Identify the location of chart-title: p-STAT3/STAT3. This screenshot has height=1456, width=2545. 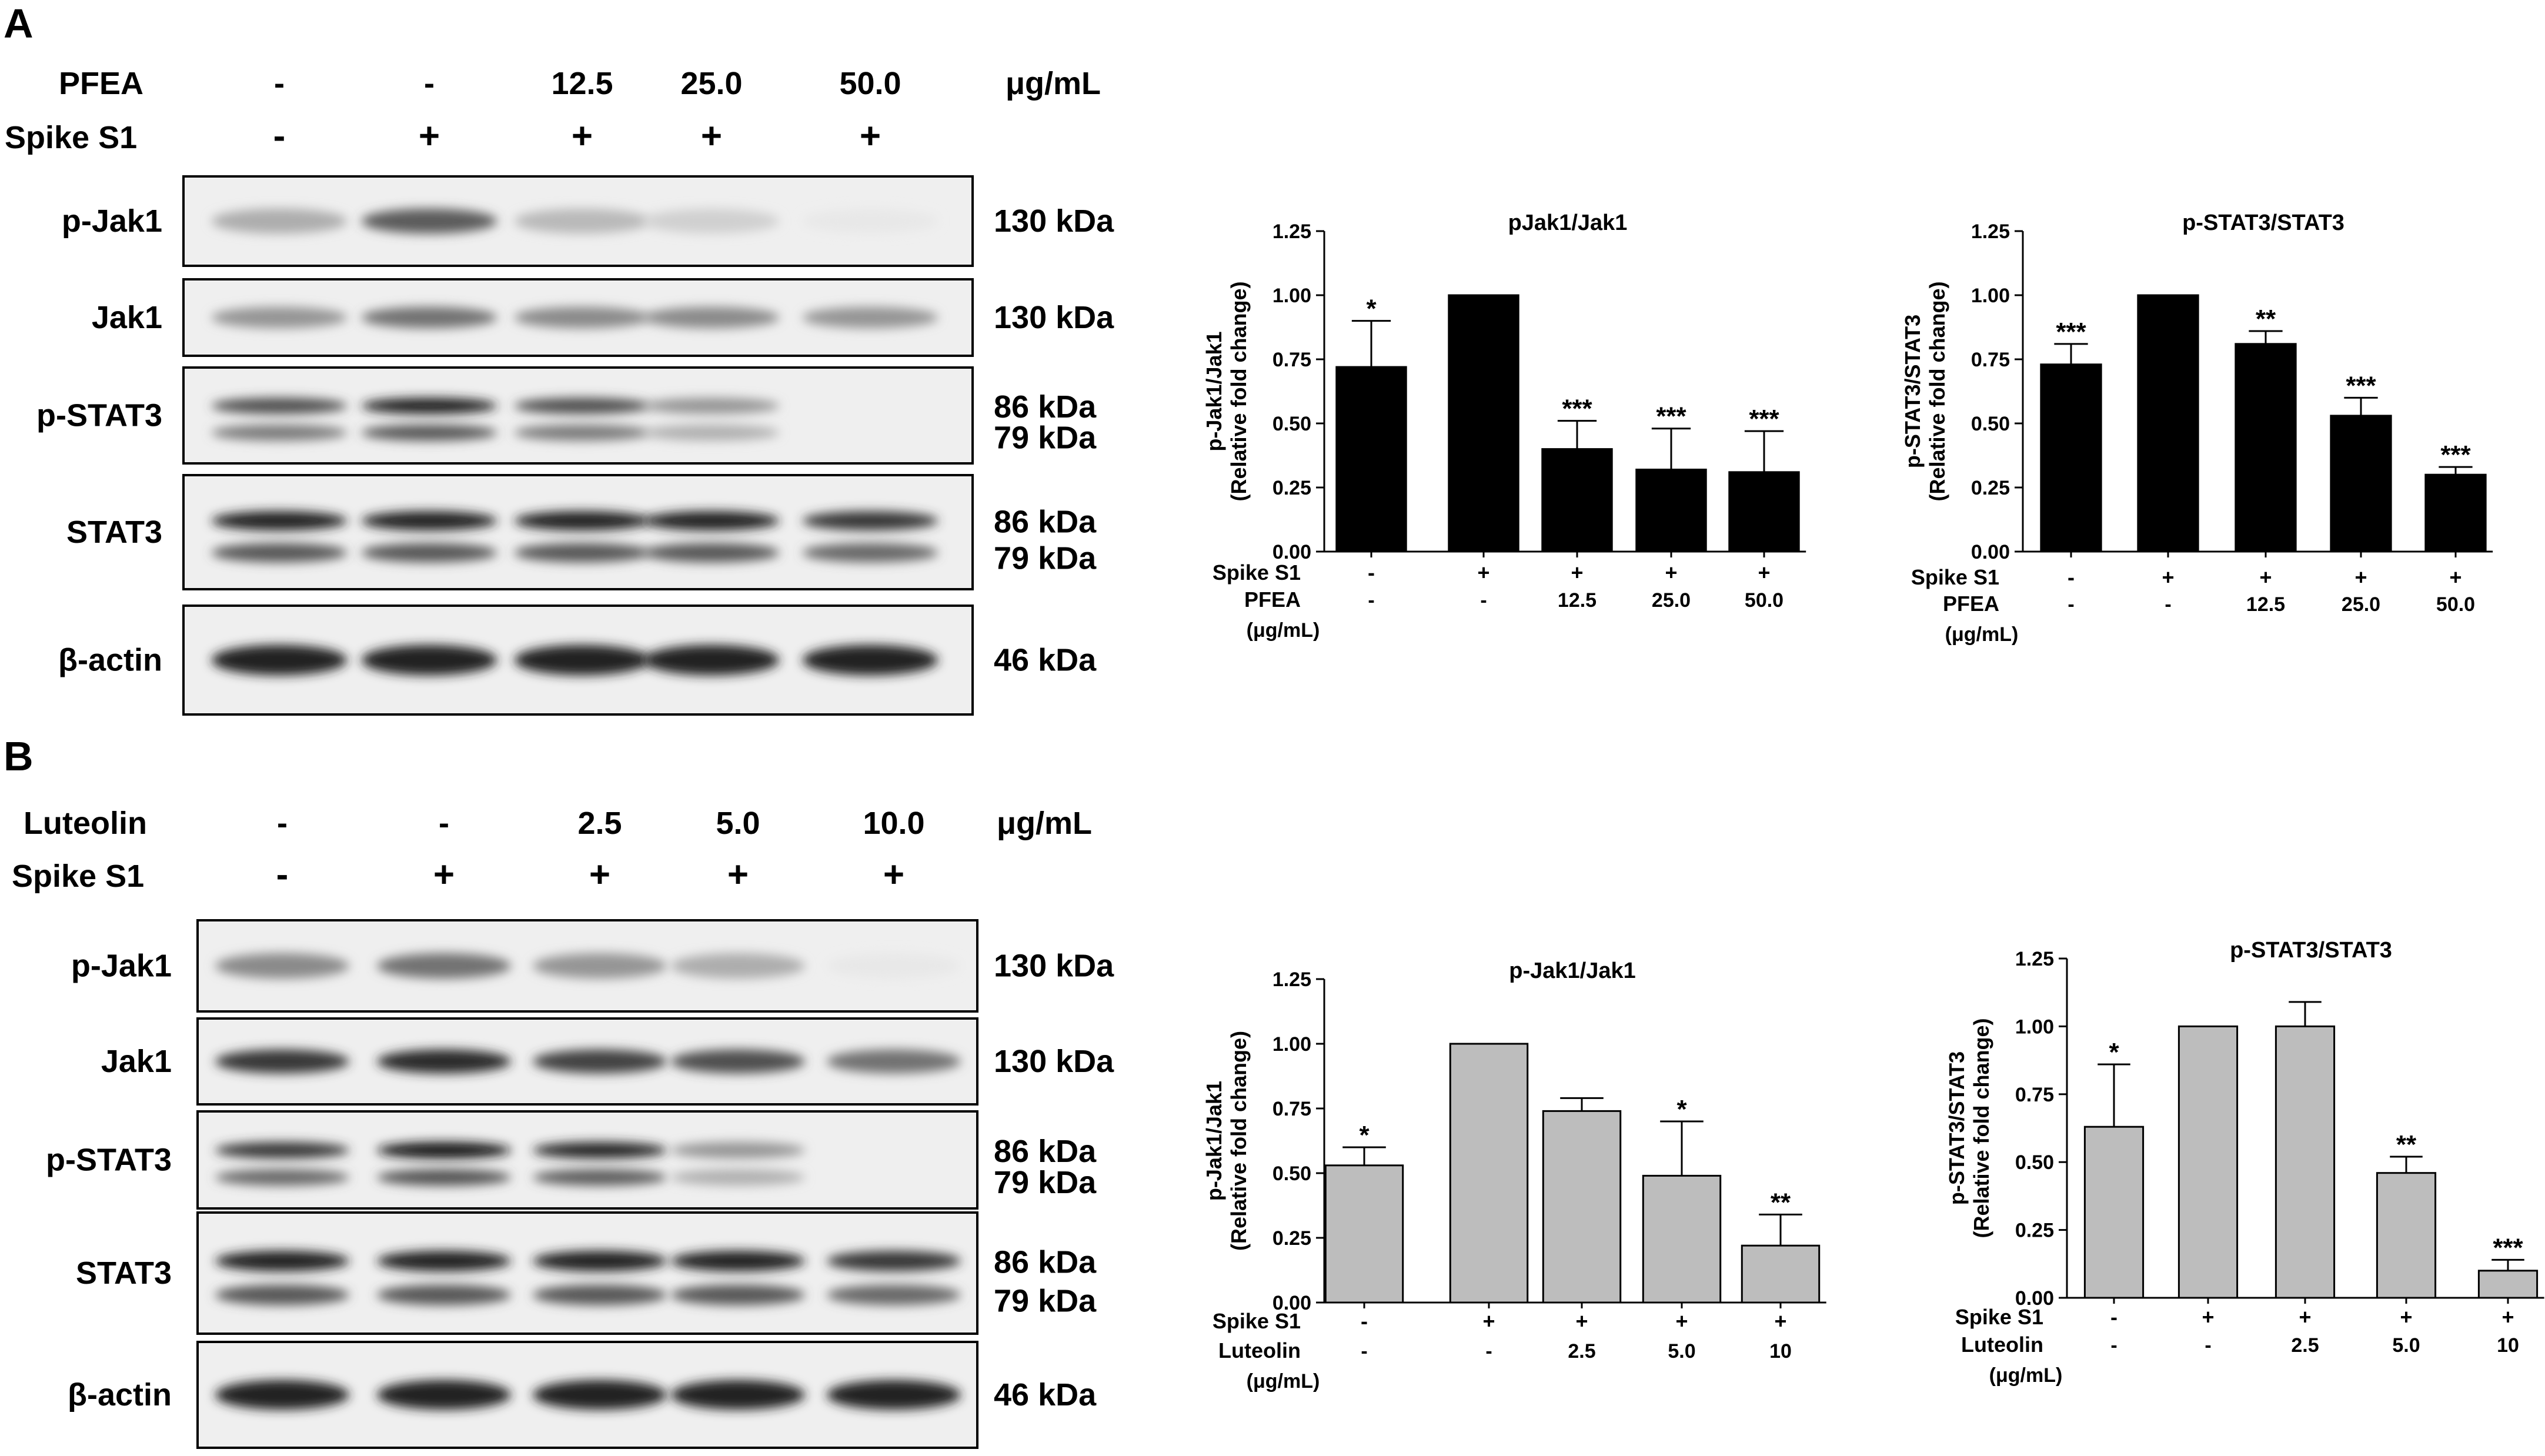
(2263, 223).